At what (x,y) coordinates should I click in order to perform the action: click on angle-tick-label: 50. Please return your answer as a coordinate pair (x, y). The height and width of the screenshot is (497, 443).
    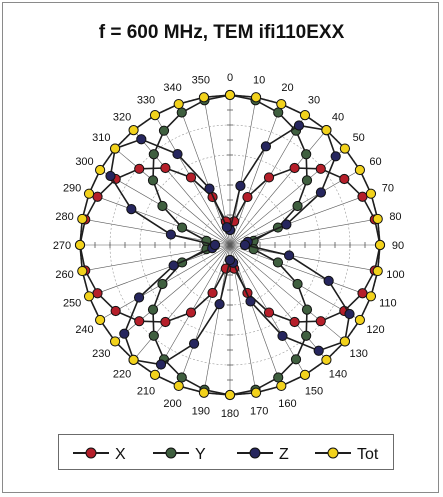
    Looking at the image, I should click on (359, 138).